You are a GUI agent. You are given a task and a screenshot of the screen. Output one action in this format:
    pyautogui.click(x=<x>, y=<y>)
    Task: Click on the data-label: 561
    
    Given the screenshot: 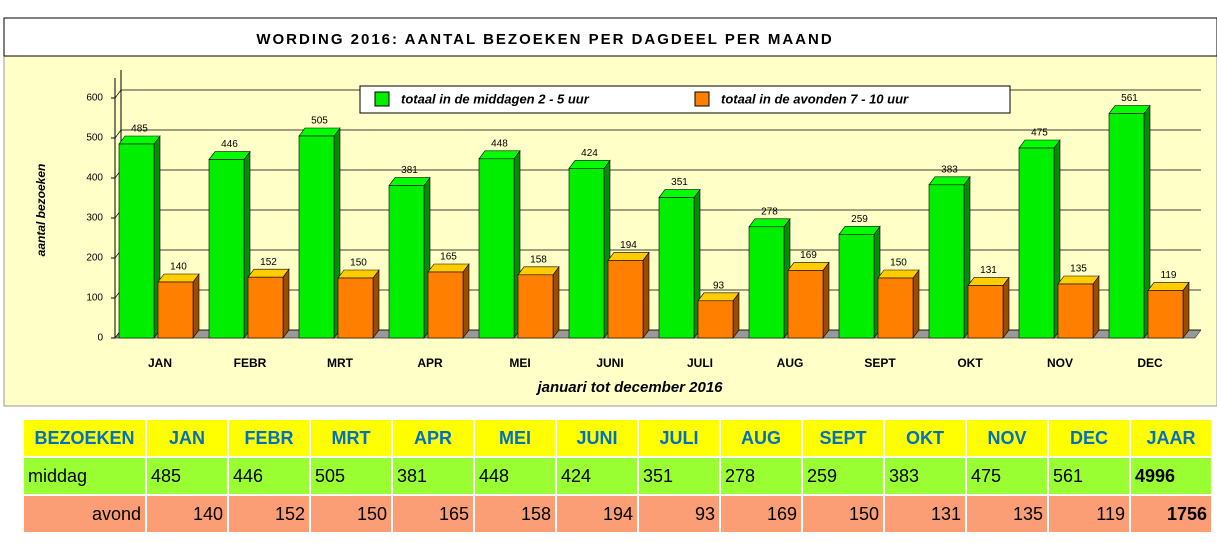 What is the action you would take?
    pyautogui.click(x=1129, y=98)
    